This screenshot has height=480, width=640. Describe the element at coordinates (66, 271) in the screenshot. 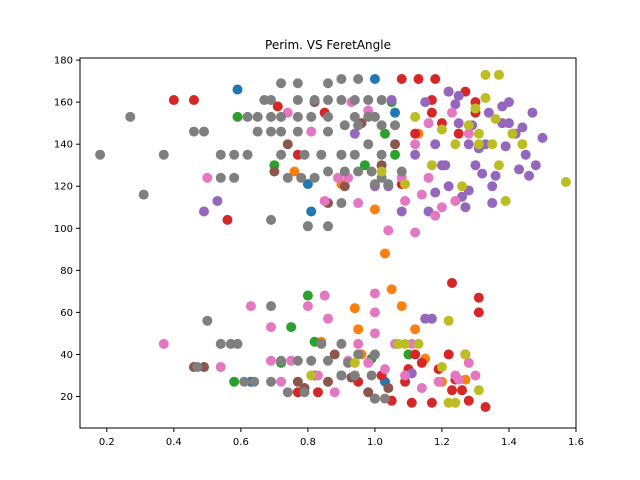

I see `y-tick-label: 80` at that location.